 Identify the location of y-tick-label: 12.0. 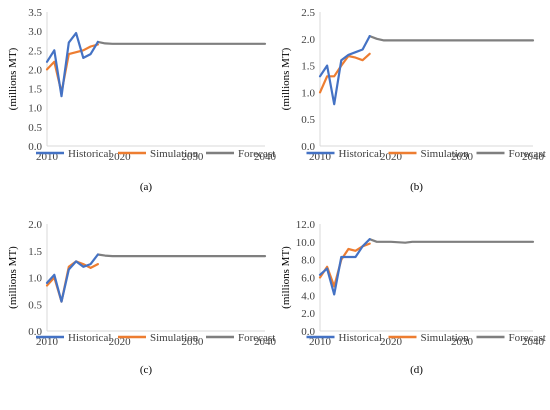
(306, 225).